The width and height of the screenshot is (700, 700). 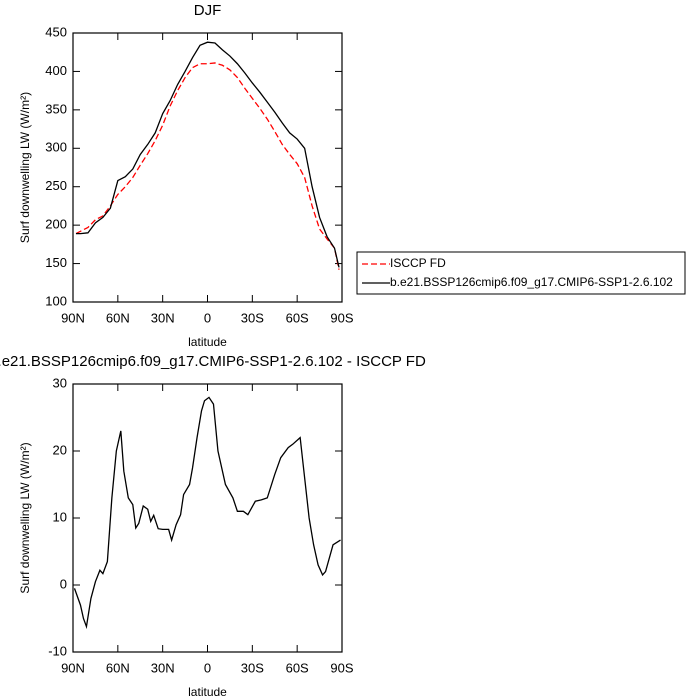 I want to click on y-tick-label: 300, so click(x=56, y=147).